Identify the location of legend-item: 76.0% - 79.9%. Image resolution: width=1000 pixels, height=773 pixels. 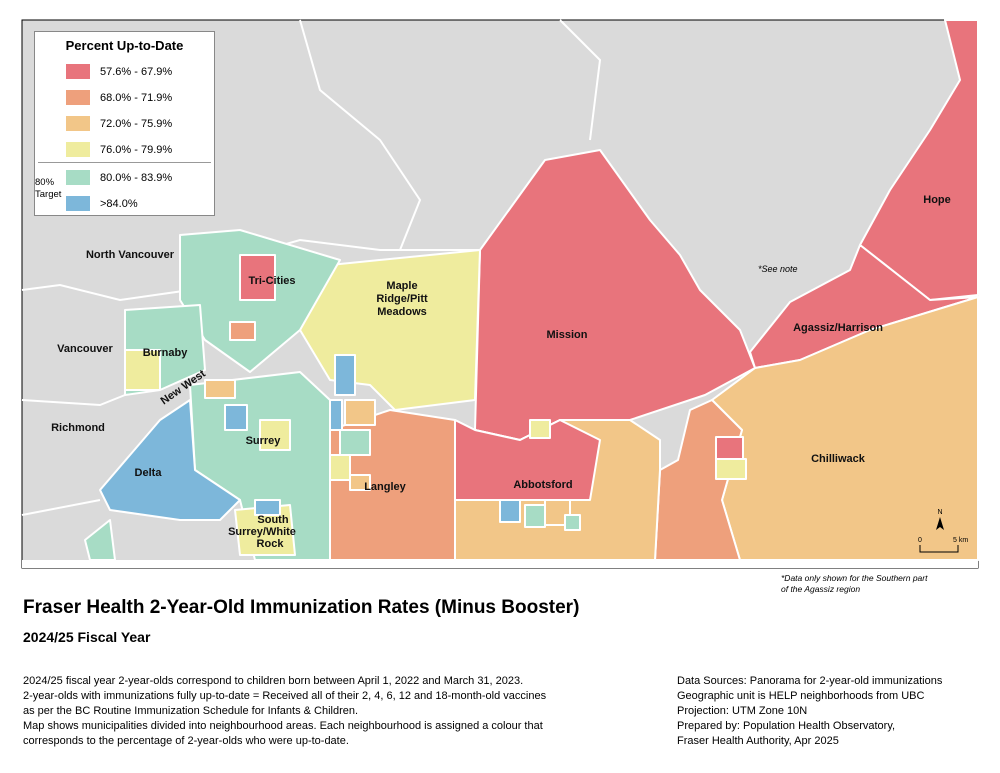
(119, 149).